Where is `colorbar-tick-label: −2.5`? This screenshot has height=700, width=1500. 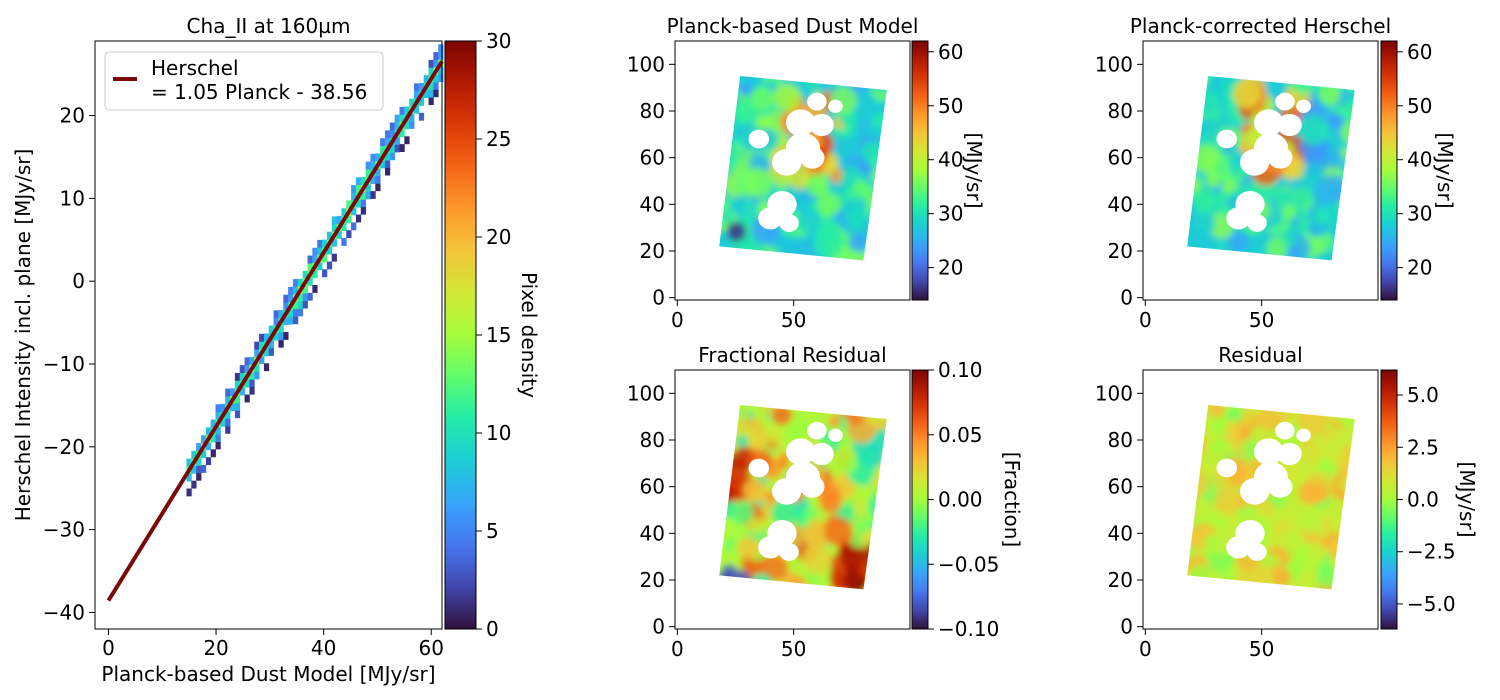
colorbar-tick-label: −2.5 is located at coordinates (1431, 552).